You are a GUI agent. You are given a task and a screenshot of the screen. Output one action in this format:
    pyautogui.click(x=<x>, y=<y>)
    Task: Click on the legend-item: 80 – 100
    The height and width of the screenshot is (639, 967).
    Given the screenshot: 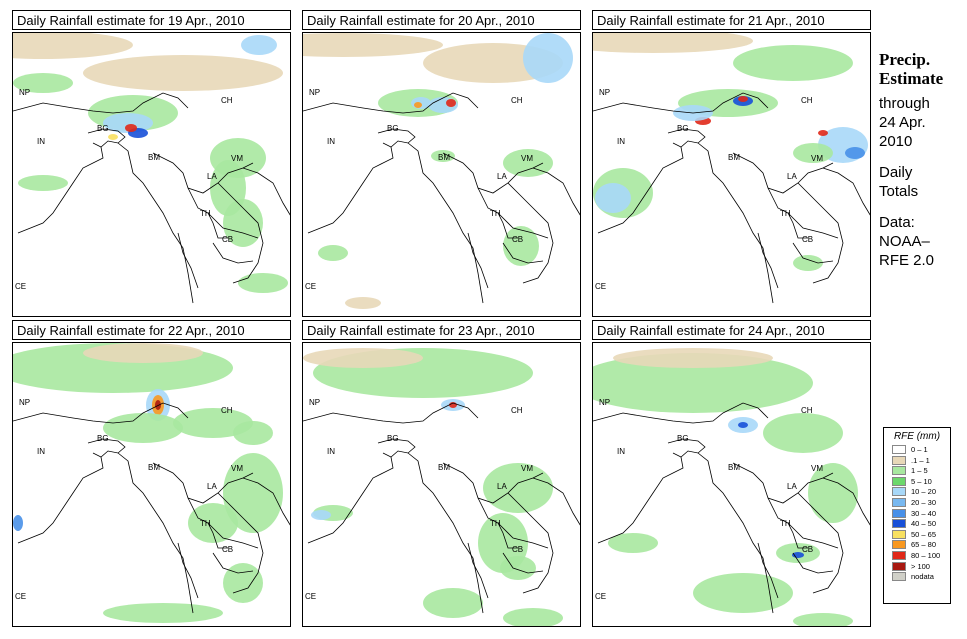 What is the action you would take?
    pyautogui.click(x=921, y=555)
    